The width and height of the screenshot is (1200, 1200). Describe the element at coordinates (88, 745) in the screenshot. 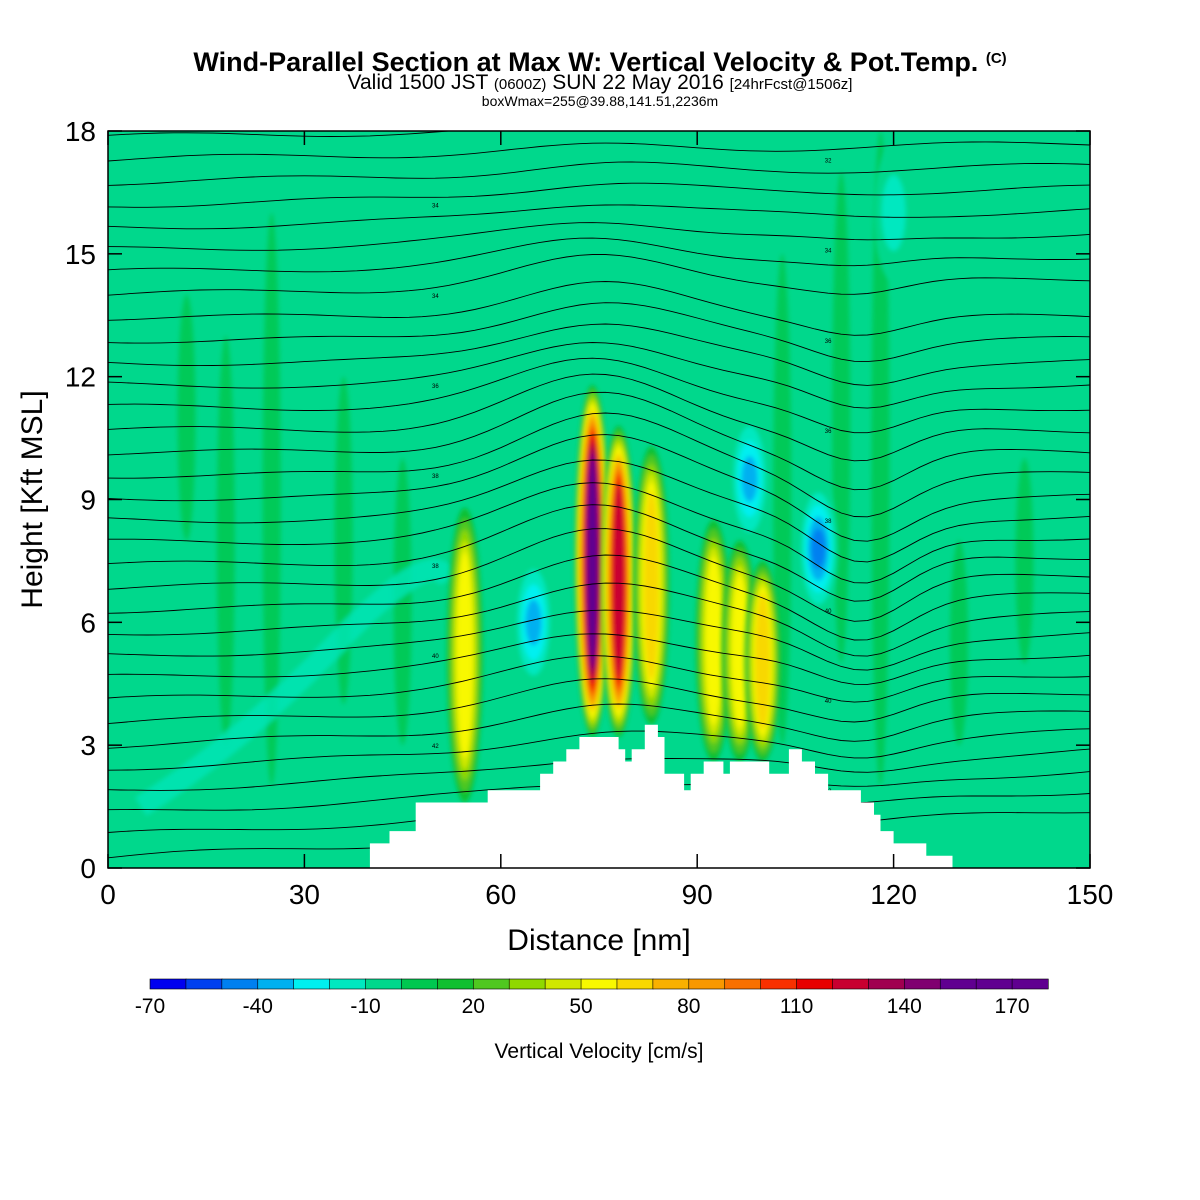

I see `y-tick-label: 3` at that location.